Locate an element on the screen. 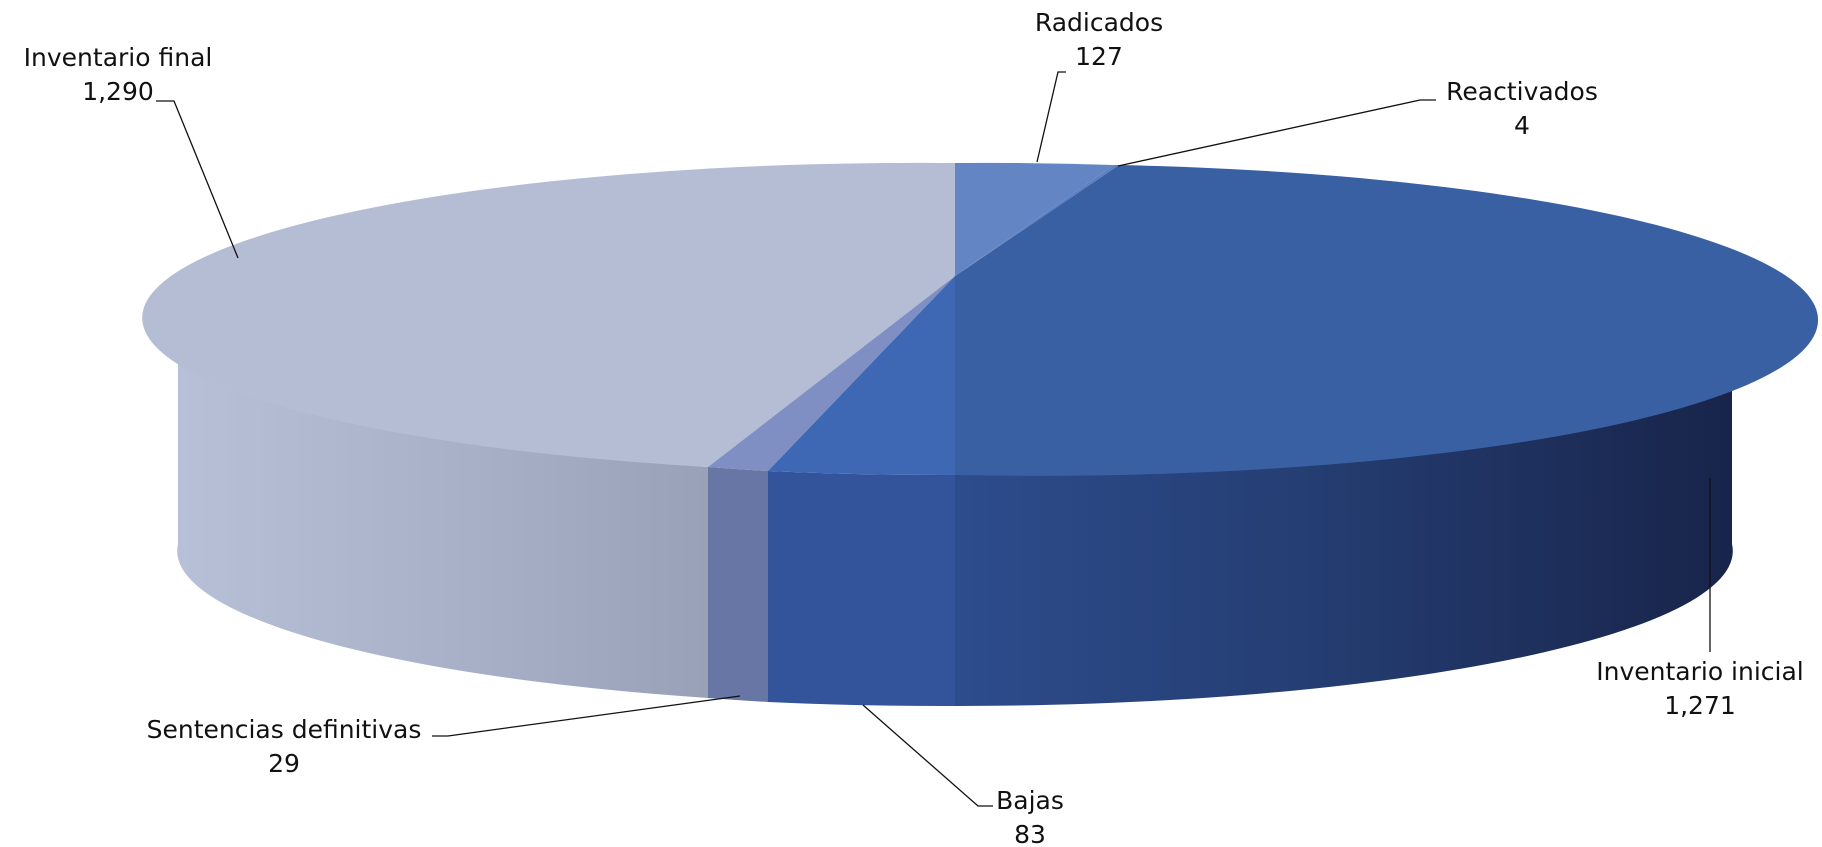  slice-radicados is located at coordinates (1034, 219).